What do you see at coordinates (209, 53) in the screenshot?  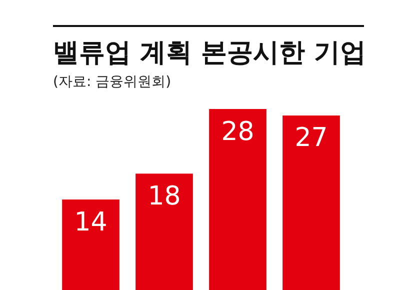 I see `chart-title: 밸류업 계획 본공시한 기업` at bounding box center [209, 53].